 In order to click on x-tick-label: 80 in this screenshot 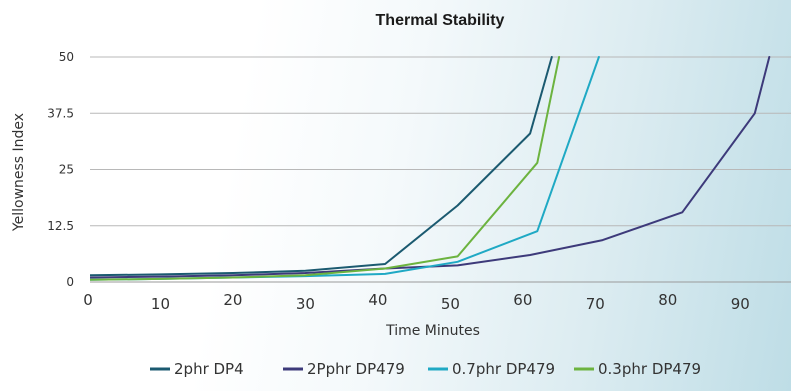, I will do `click(667, 300)`.